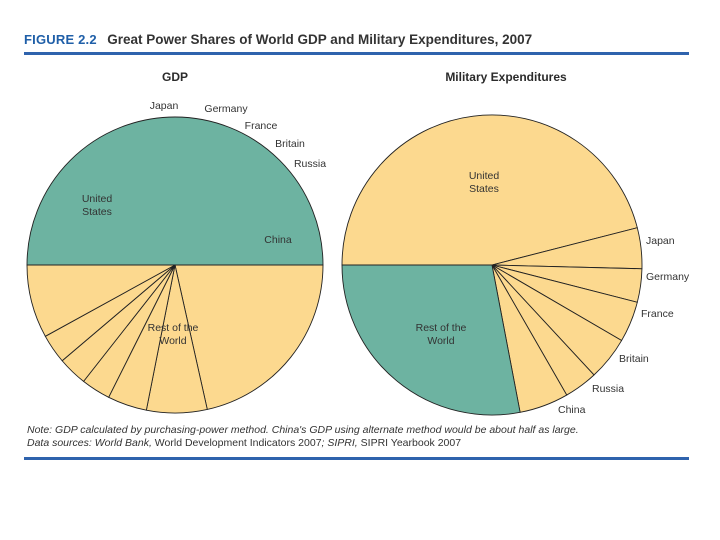 The width and height of the screenshot is (720, 540). I want to click on military-label-china: China, so click(572, 410).